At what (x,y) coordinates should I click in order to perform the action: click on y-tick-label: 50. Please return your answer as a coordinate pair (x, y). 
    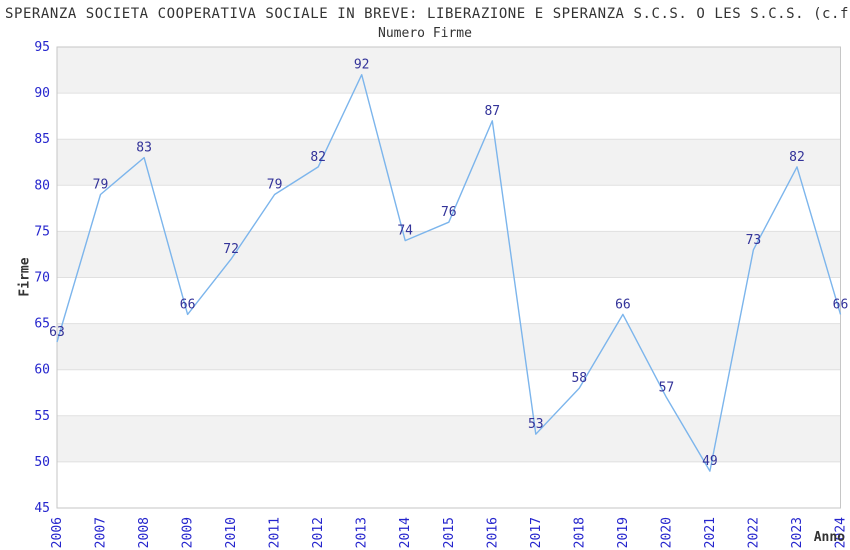
    Looking at the image, I should click on (42, 462).